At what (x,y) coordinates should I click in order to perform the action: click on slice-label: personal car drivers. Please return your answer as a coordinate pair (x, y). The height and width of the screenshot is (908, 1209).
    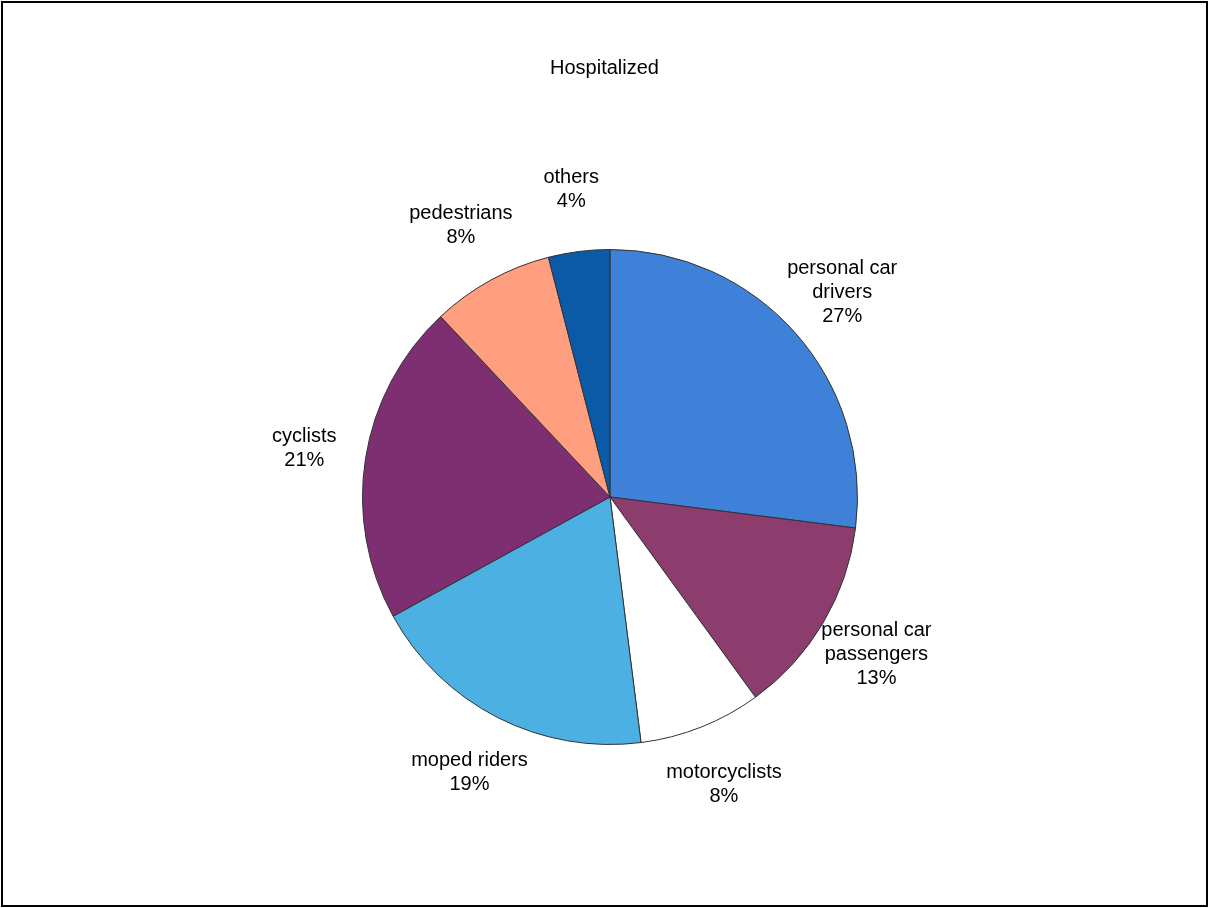
    Looking at the image, I should click on (842, 278).